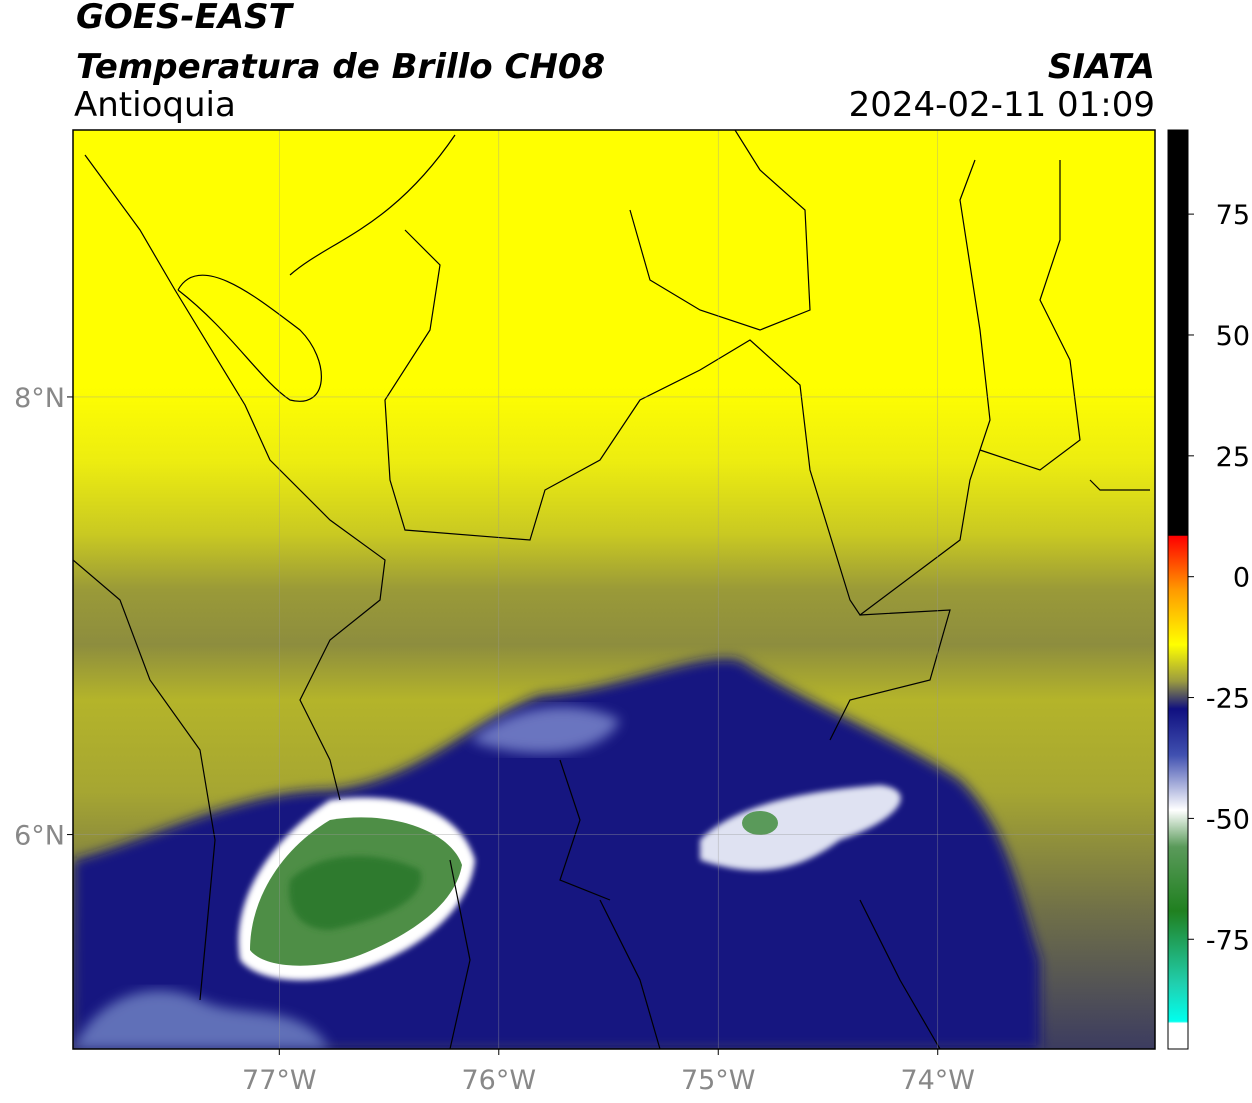 The height and width of the screenshot is (1103, 1252). What do you see at coordinates (1228, 940) in the screenshot?
I see `colorbar-tick-label: -75` at bounding box center [1228, 940].